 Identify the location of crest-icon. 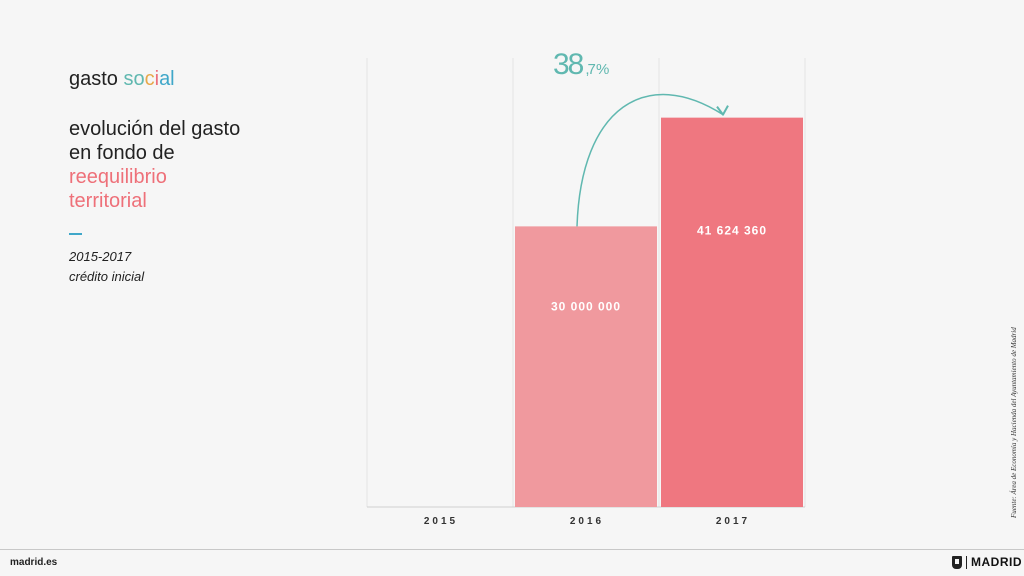
(957, 562).